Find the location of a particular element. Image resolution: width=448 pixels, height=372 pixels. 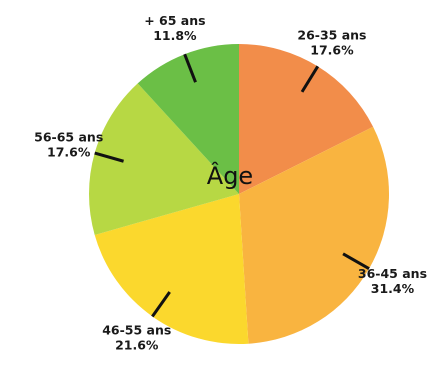

slice-label-36-45-ans: 36-45 ans 31.4% is located at coordinates (392, 281).